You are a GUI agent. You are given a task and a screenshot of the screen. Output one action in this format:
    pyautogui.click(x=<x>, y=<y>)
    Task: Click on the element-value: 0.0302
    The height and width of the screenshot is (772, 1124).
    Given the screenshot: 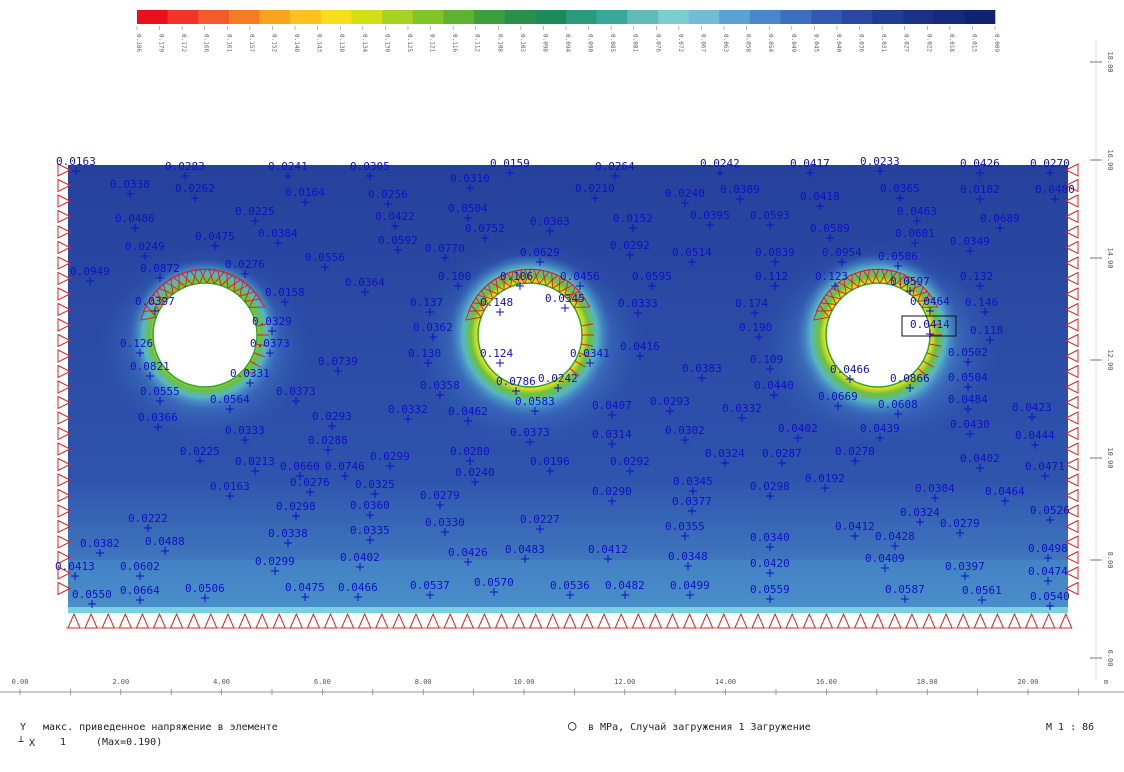 What is the action you would take?
    pyautogui.click(x=685, y=430)
    